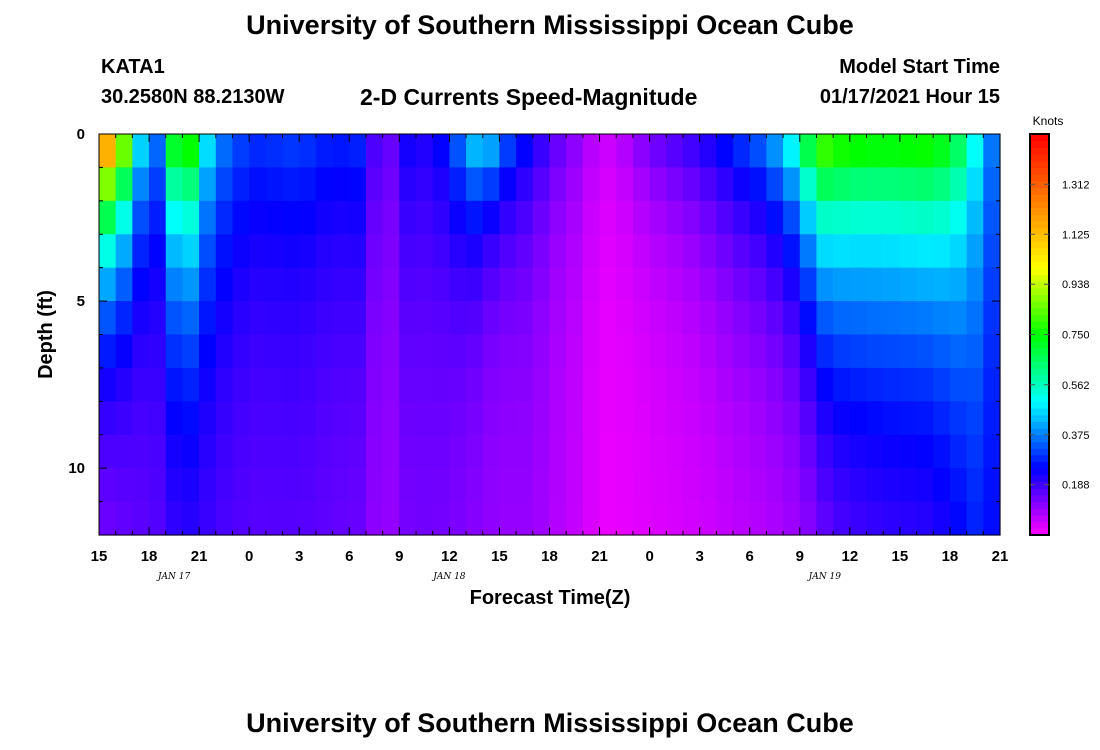 This screenshot has height=750, width=1100. What do you see at coordinates (1076, 436) in the screenshot?
I see `colorbar-tick-label: 0.375` at bounding box center [1076, 436].